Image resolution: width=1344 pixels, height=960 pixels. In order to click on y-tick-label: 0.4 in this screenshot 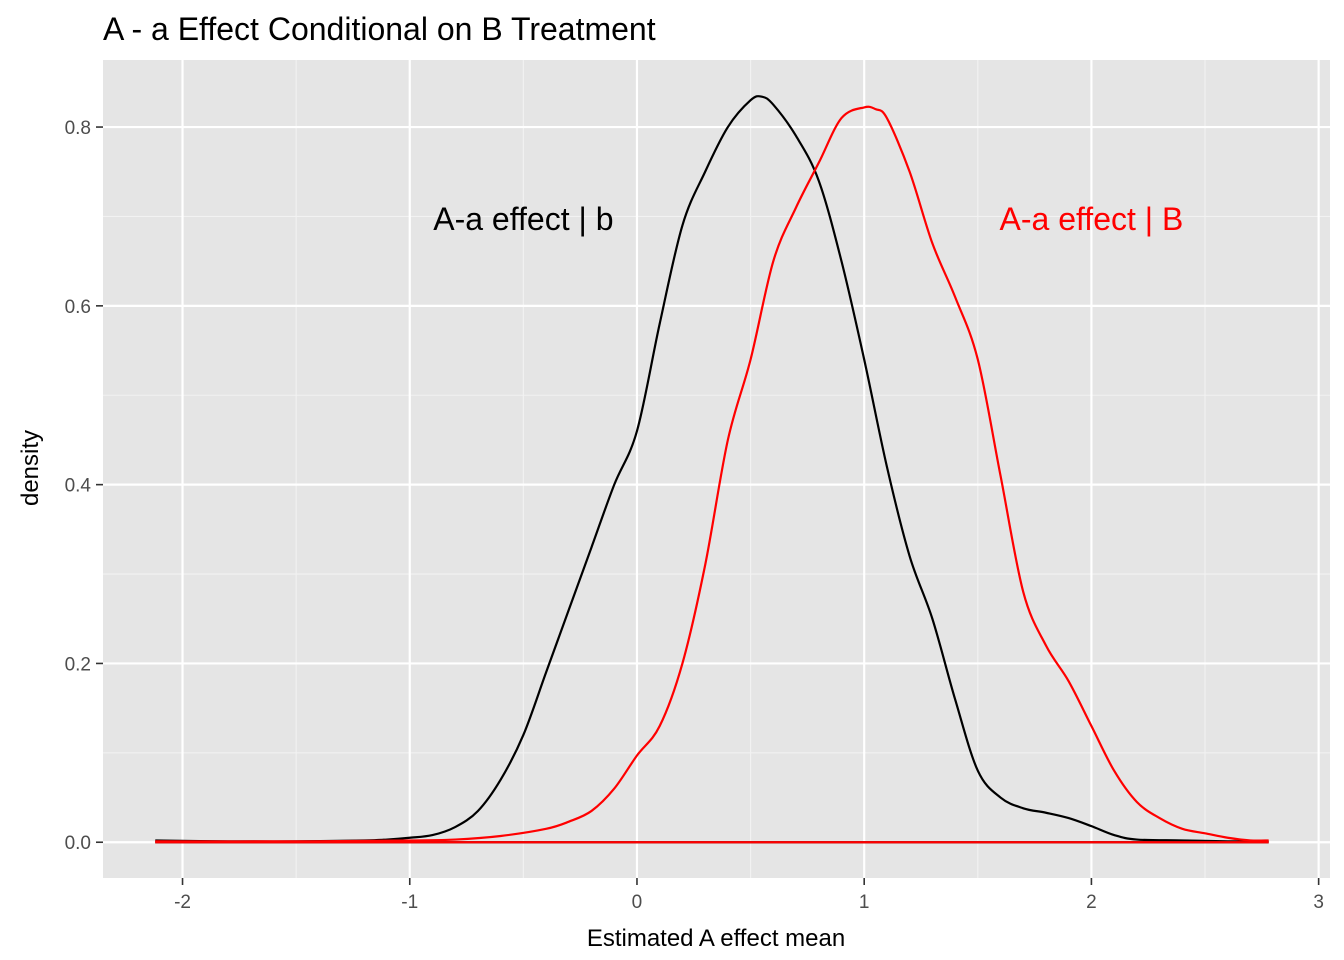, I will do `click(78, 486)`.